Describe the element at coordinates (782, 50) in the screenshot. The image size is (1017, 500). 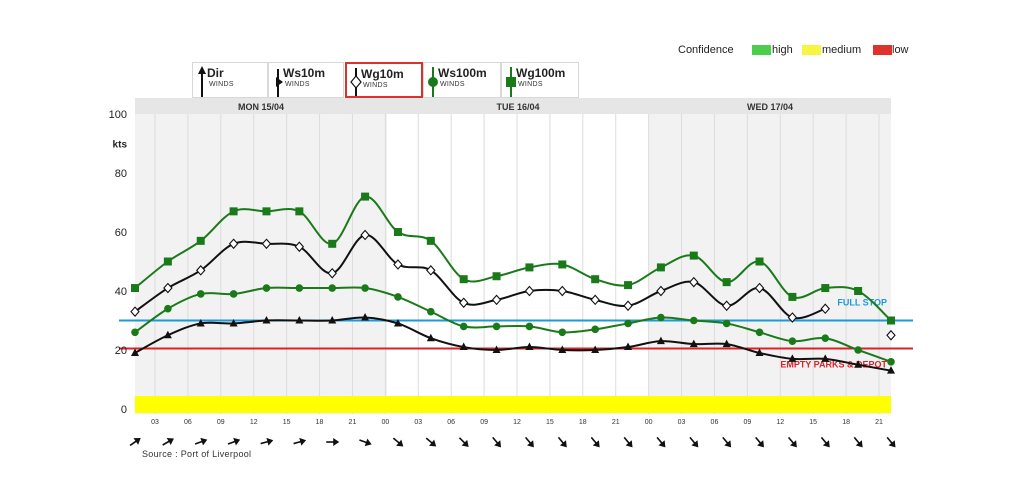
I see `confidence-high-label: high` at that location.